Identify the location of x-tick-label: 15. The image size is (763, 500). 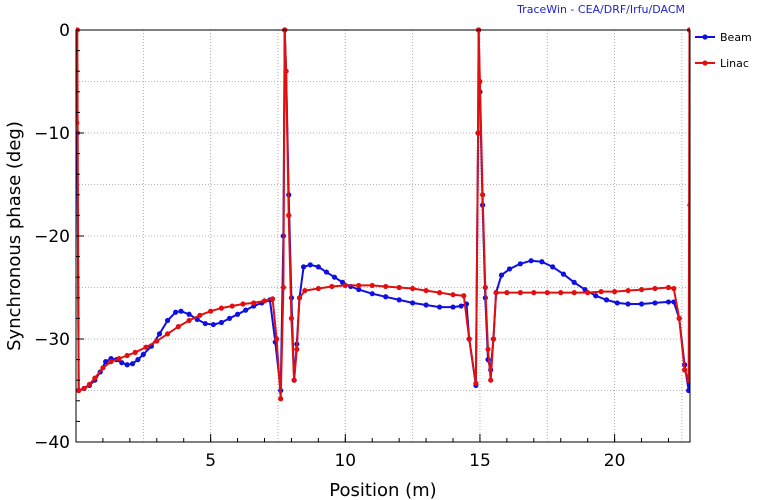
(480, 461).